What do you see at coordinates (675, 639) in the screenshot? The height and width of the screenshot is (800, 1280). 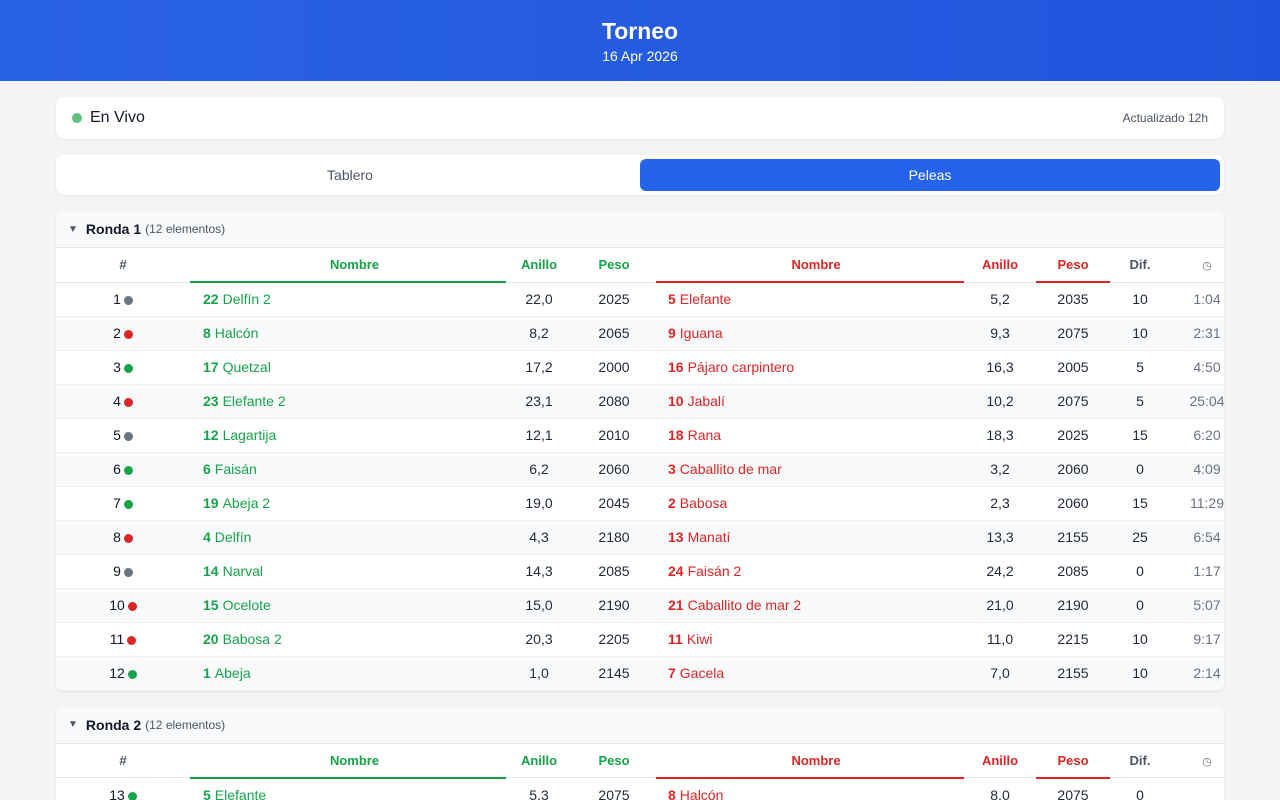 I see `red-seed: 11` at bounding box center [675, 639].